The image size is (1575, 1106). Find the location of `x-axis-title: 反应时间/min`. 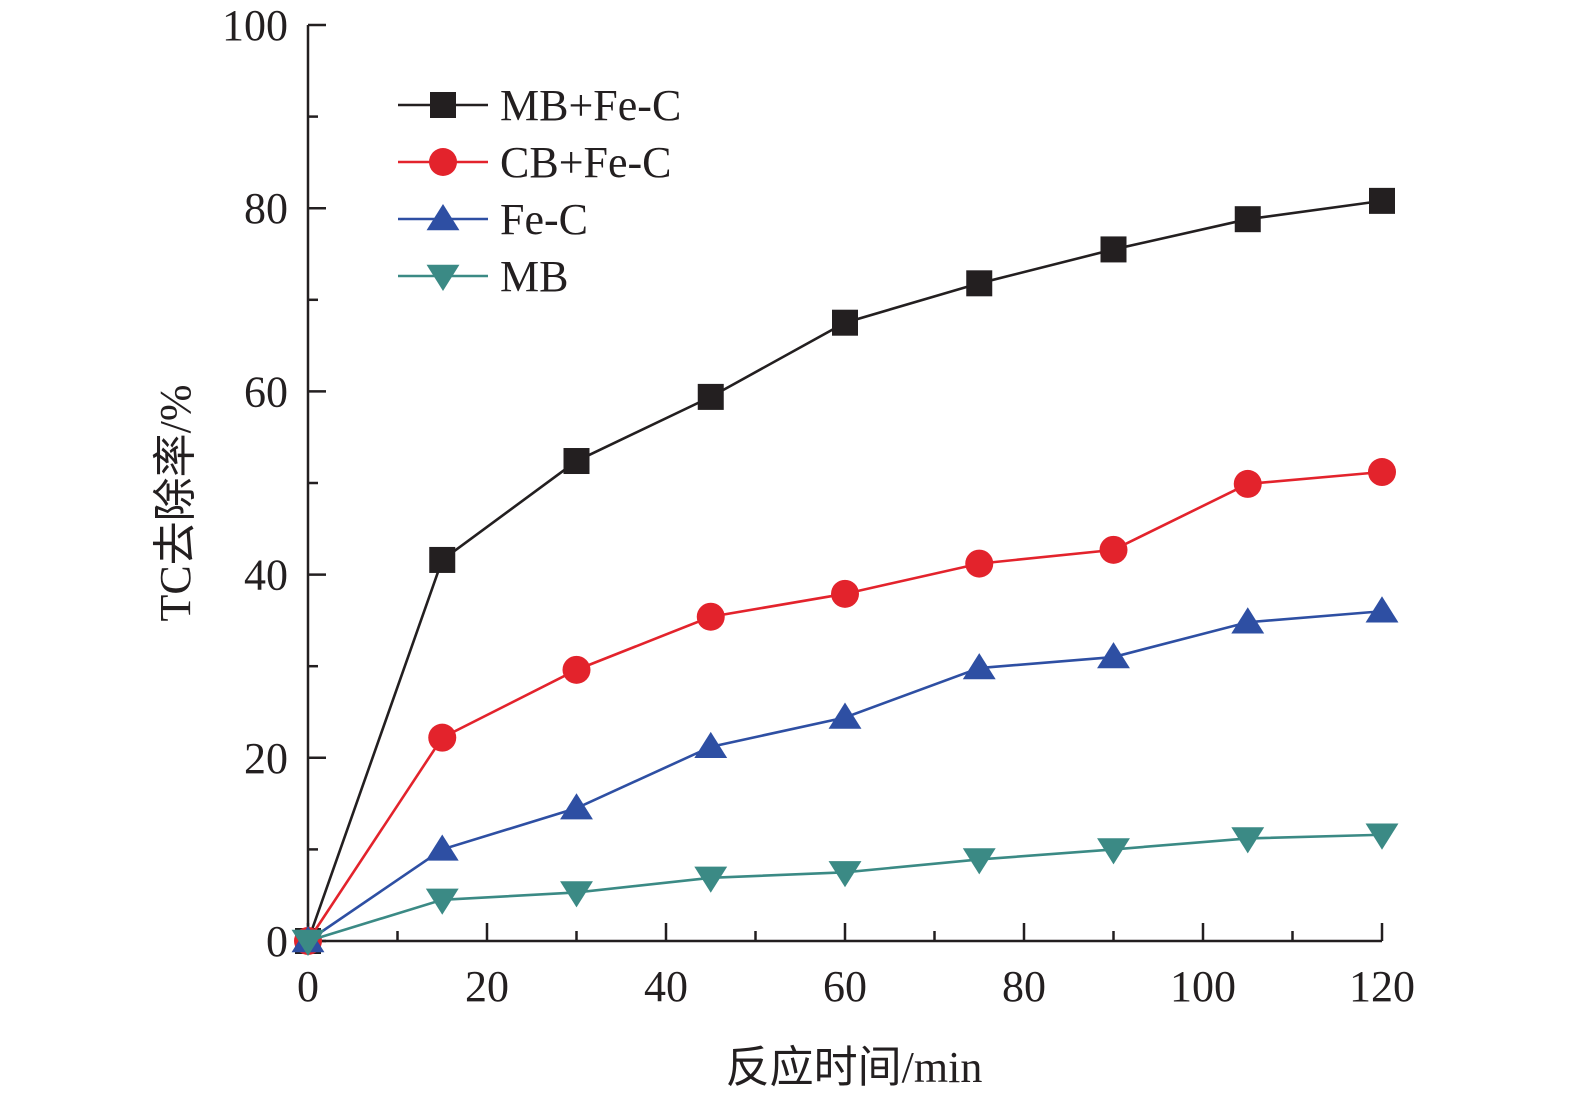

x-axis-title: 反应时间/min is located at coordinates (854, 1067).